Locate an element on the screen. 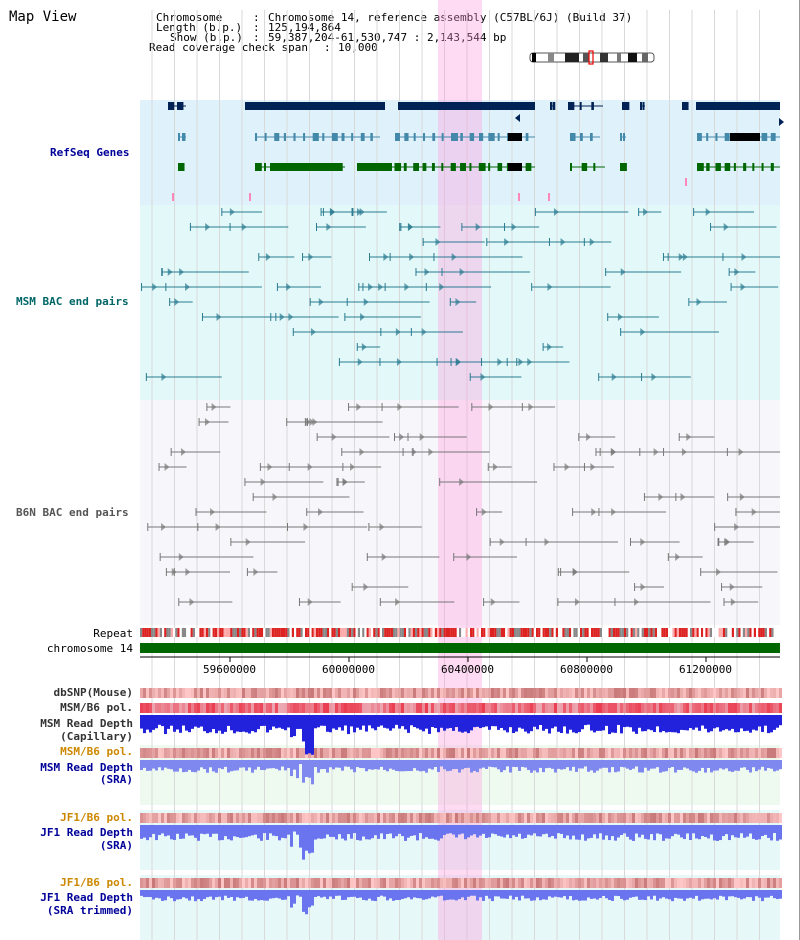  track-label-refseq: RefSeq Genes is located at coordinates (90, 152).